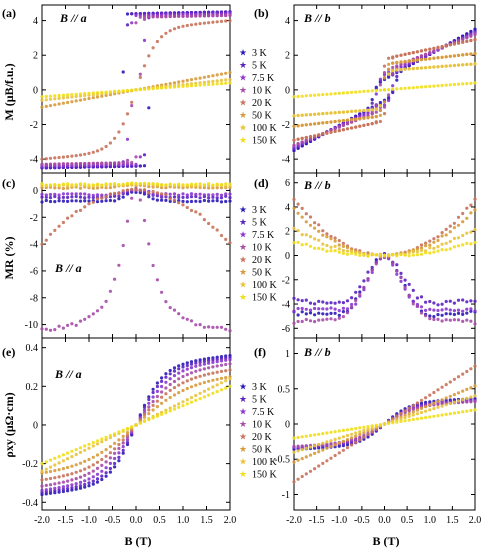 The width and height of the screenshot is (485, 550). I want to click on x-tick-label: 0.5, so click(407, 520).